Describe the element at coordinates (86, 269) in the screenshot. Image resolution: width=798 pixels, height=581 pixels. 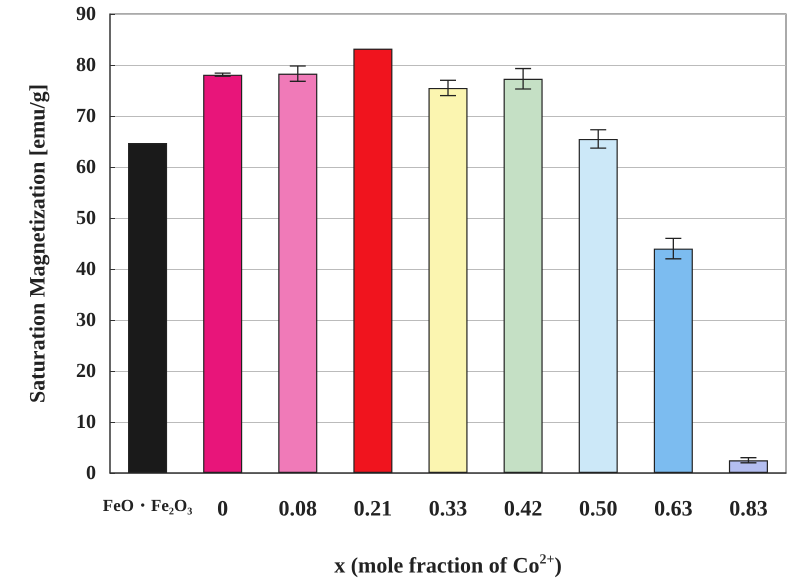
I see `y-tick-label: 40` at that location.